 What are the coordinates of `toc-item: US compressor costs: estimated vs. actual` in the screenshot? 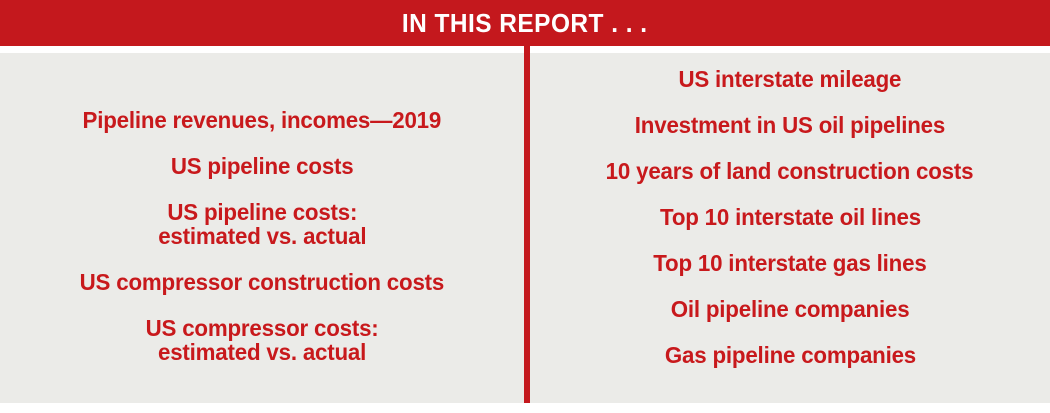 It's located at (262, 340).